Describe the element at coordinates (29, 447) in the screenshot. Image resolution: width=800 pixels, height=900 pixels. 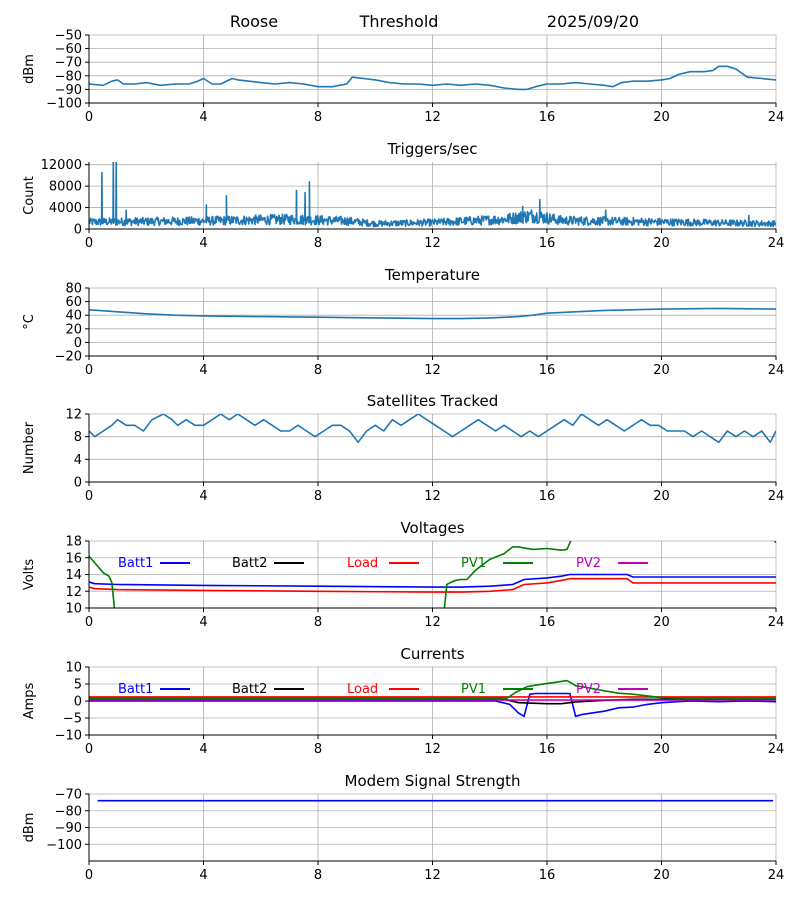
I see `y-axis-label: Number` at that location.